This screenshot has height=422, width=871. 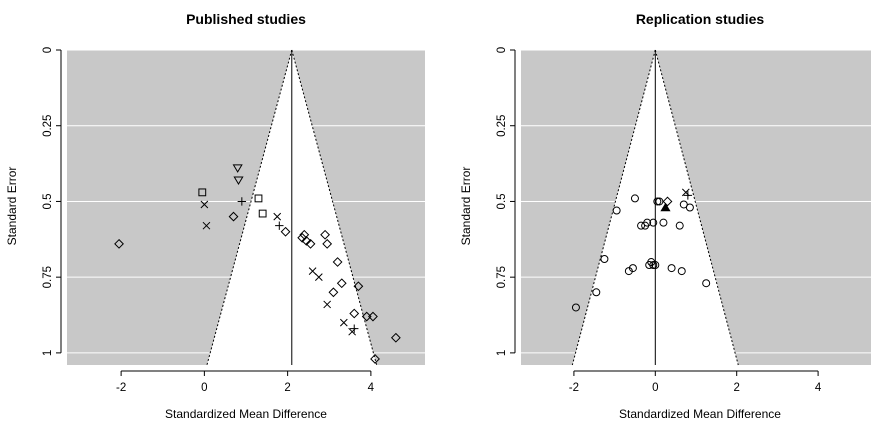 I want to click on chart-title: Replication studies, so click(x=700, y=19).